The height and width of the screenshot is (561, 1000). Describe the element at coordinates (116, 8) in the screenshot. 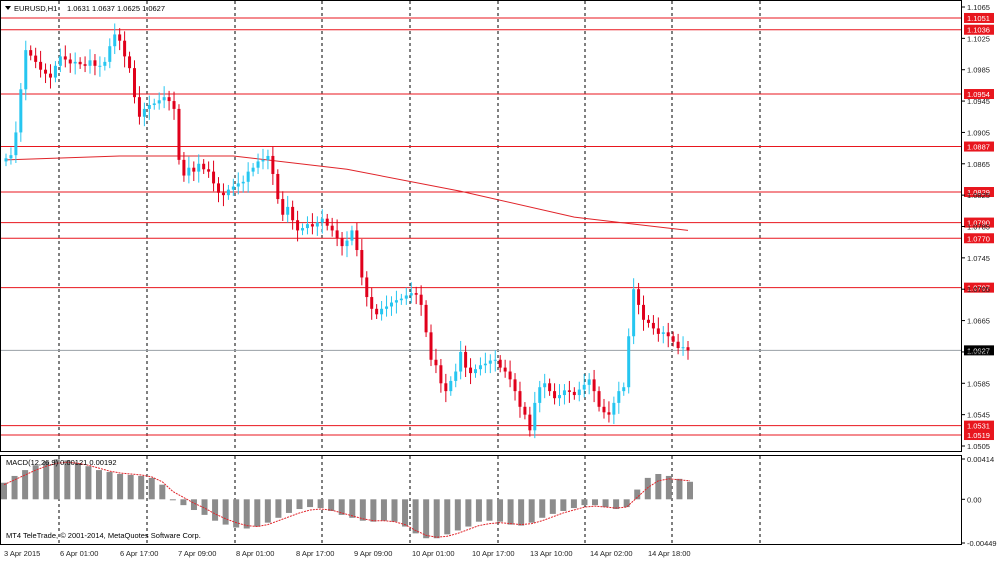

I see `ohlc-values: 1.0631 1.0637 1.0625 1.0627` at that location.